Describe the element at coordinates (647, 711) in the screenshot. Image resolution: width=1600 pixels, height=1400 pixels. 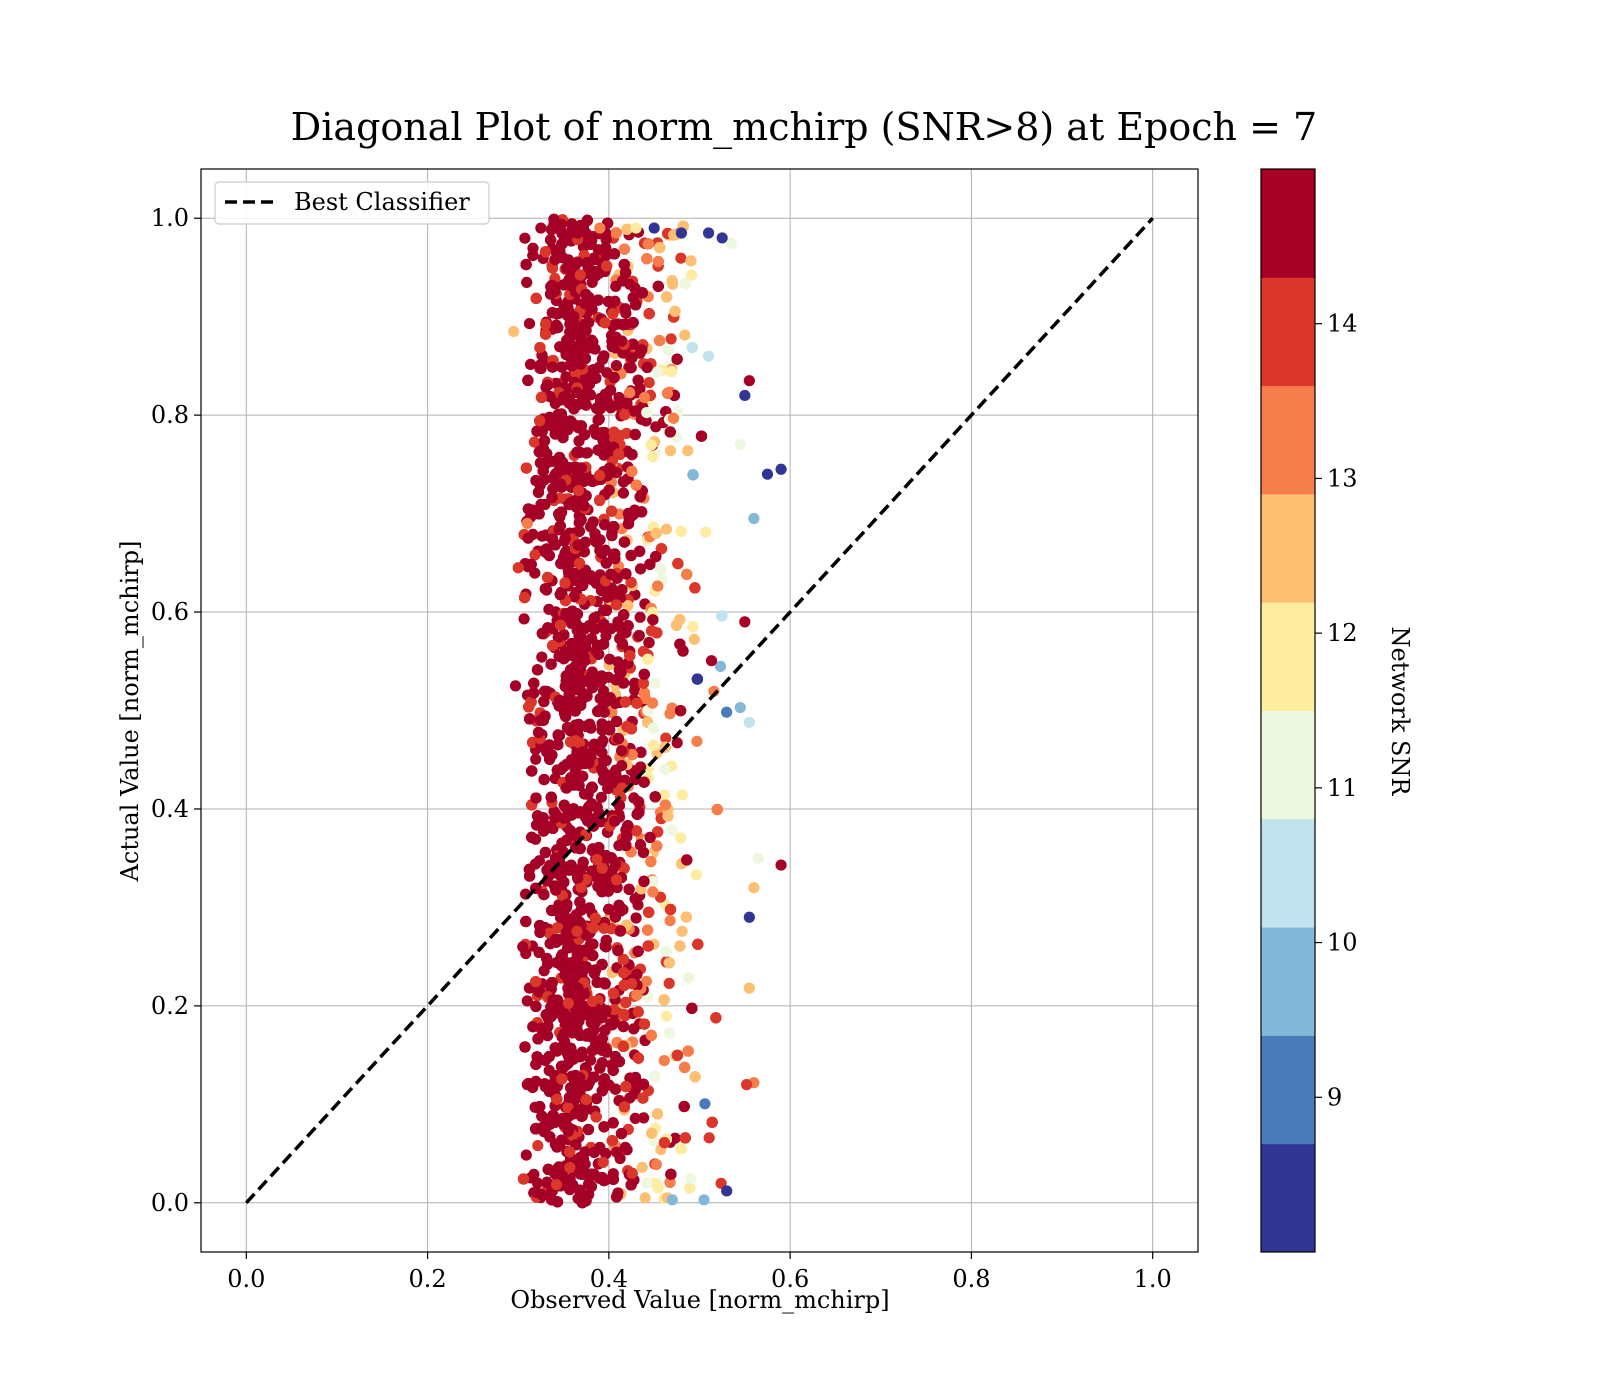
I see `scatter-points` at that location.